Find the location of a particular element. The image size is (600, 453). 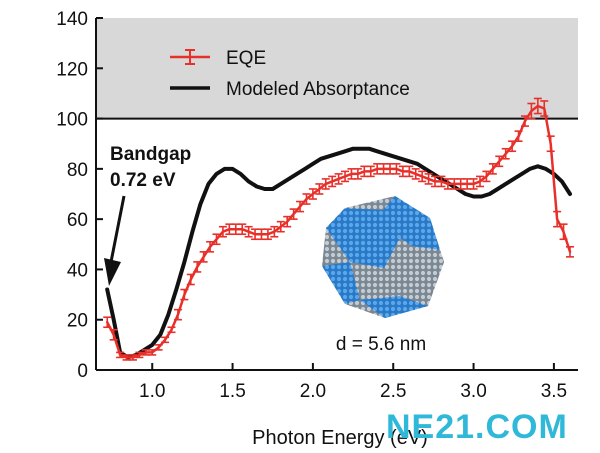

x-tick-label: 2.0 is located at coordinates (313, 391).